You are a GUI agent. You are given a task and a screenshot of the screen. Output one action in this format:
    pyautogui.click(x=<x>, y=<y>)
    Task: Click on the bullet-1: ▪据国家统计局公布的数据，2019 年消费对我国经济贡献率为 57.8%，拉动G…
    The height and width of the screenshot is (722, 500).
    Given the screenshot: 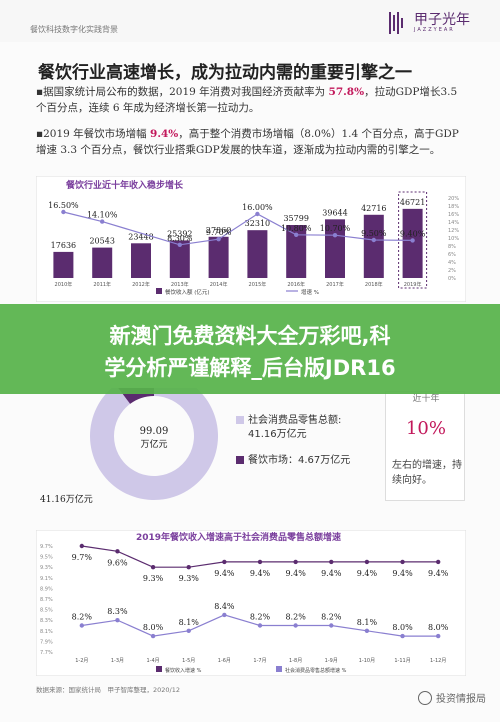 What is the action you would take?
    pyautogui.click(x=256, y=100)
    